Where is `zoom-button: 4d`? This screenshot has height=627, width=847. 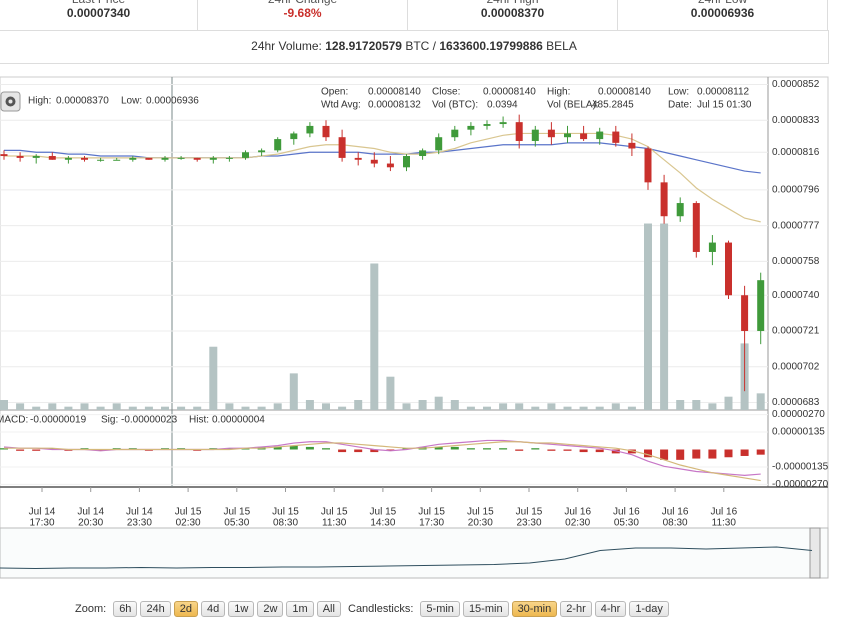 zoom-button: 4d is located at coordinates (213, 609).